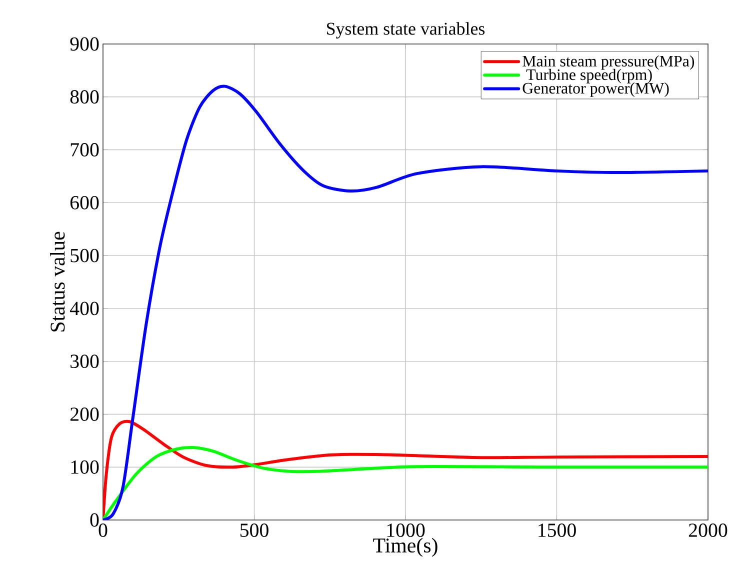 The width and height of the screenshot is (739, 586). I want to click on x-tick-label: 2000, so click(708, 530).